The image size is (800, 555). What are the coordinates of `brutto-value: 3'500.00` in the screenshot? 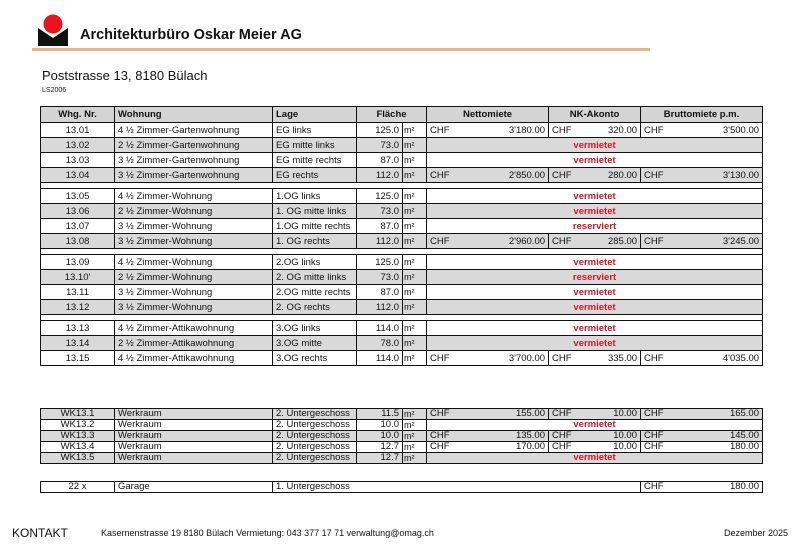 It's located at (721, 130).